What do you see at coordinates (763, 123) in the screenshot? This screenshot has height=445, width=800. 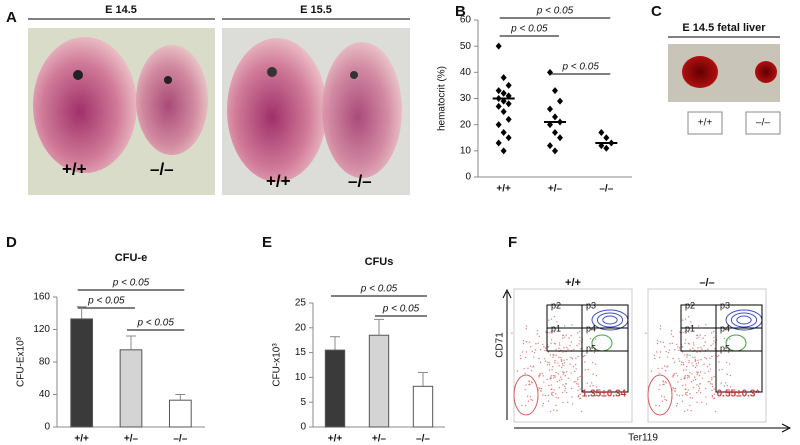 I see `genotype-box` at bounding box center [763, 123].